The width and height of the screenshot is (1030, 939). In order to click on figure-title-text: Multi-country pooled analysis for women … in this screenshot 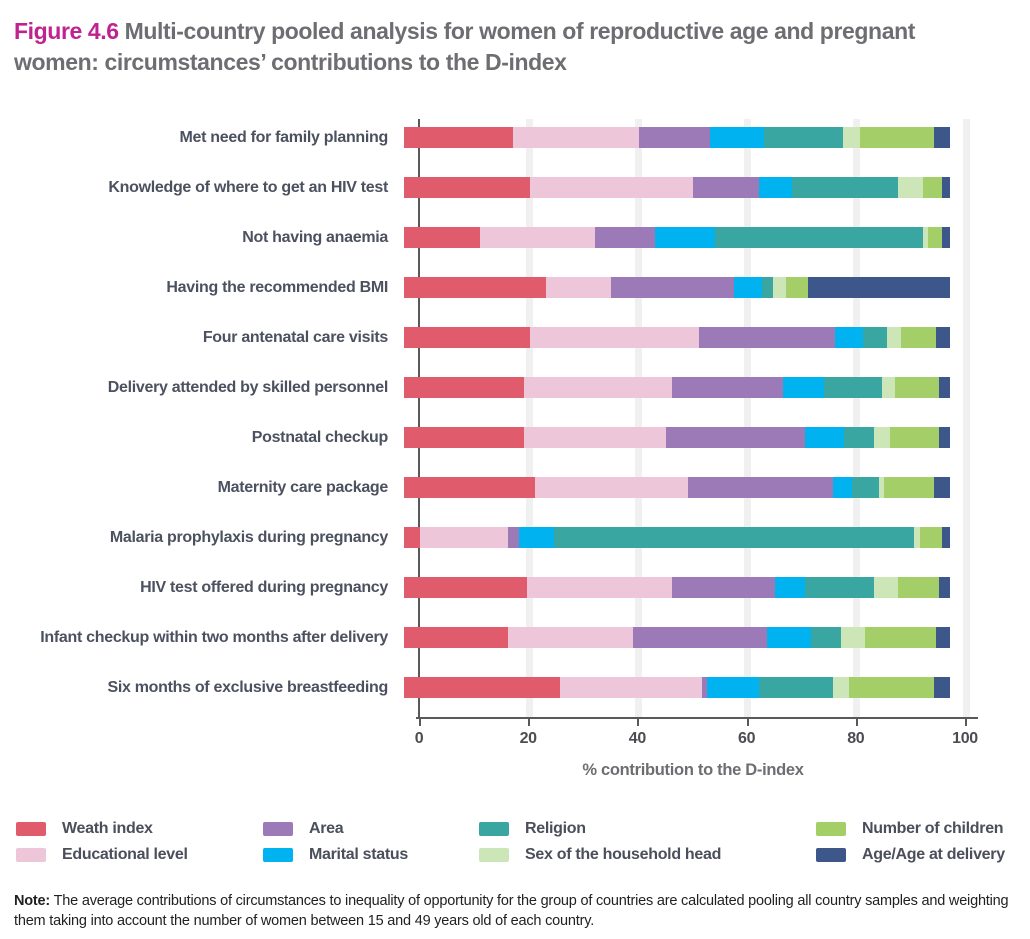, I will do `click(464, 46)`.